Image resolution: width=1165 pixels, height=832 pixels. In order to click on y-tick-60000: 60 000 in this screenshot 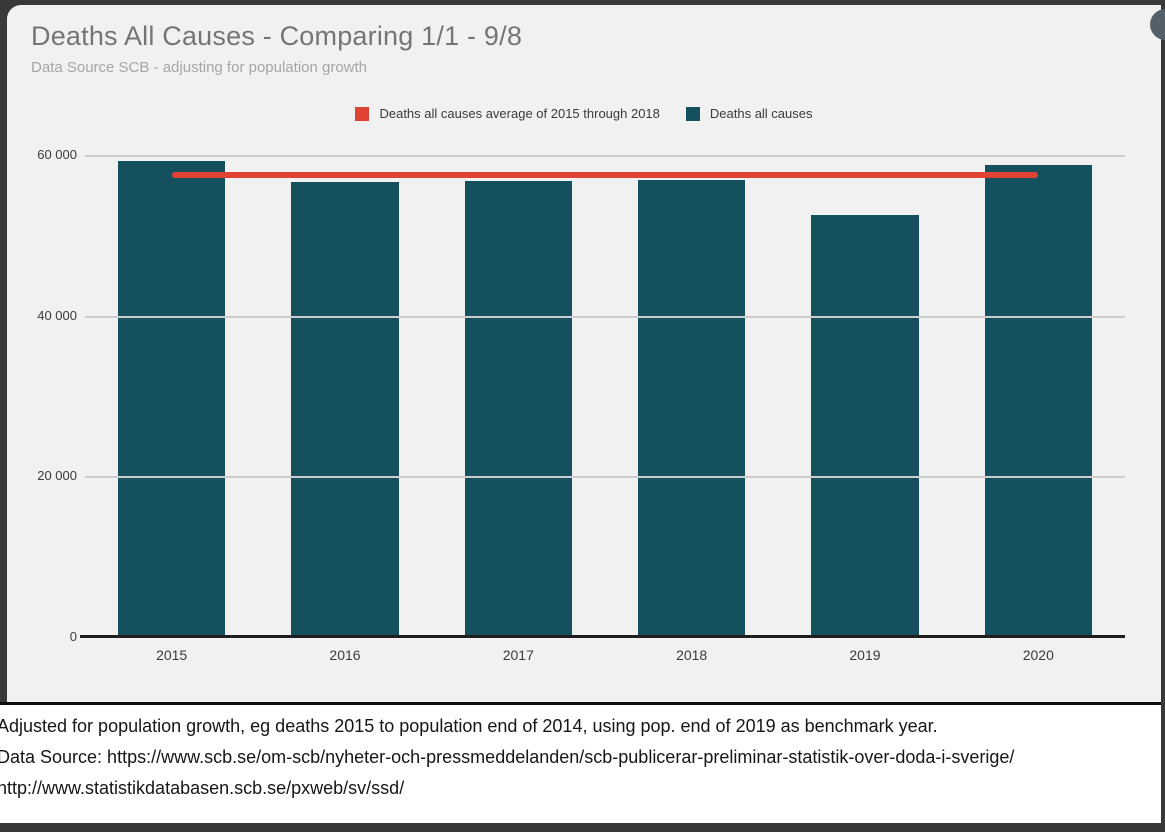, I will do `click(57, 154)`.